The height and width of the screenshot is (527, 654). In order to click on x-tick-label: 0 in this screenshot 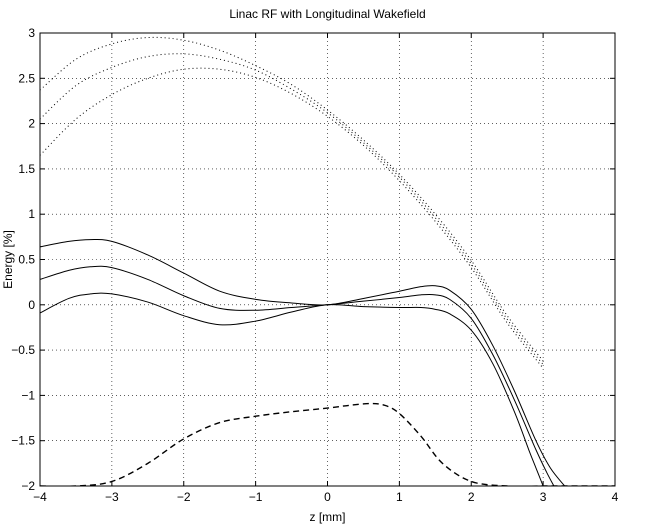, I will do `click(327, 497)`.